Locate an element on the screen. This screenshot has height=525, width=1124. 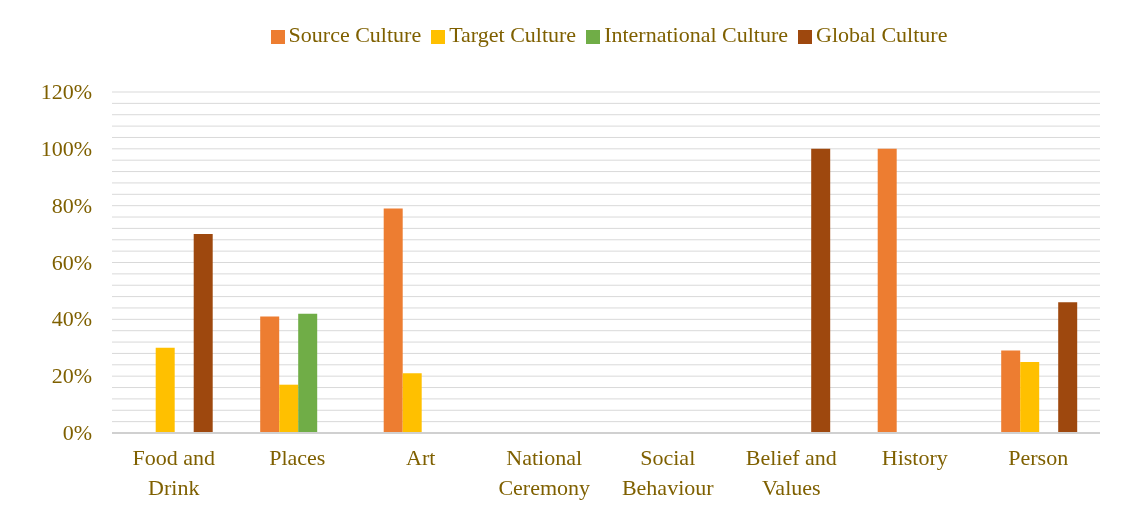
x-tick-label: Social Behaviour is located at coordinates (668, 472).